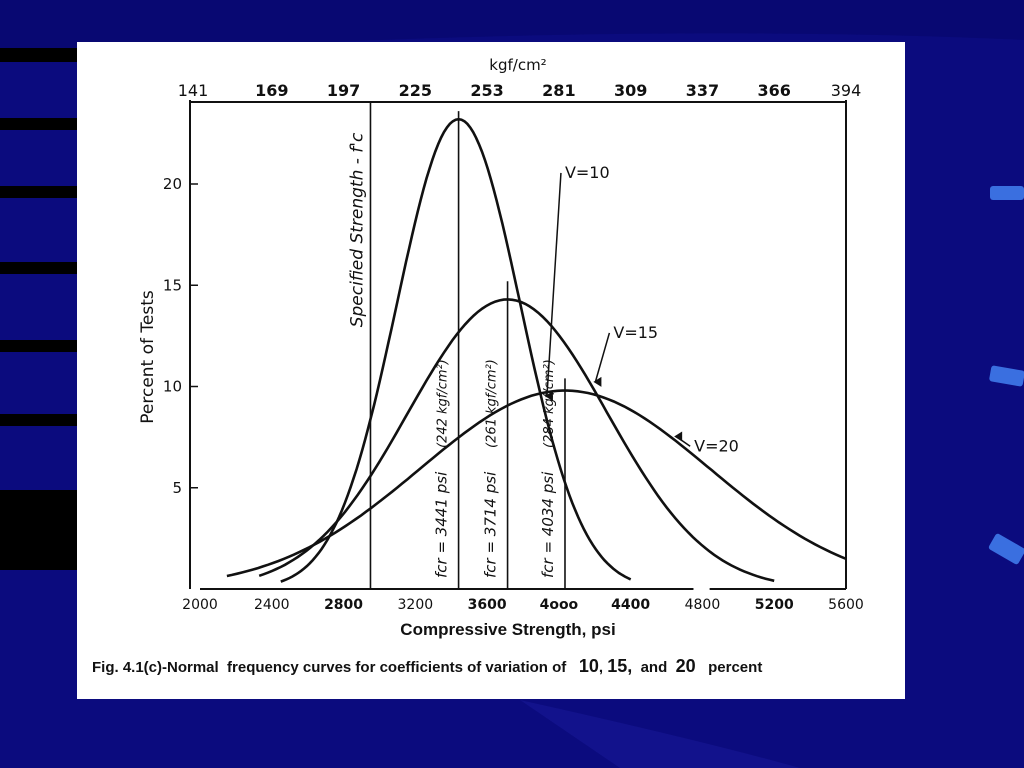 Image resolution: width=1024 pixels, height=768 pixels. Describe the element at coordinates (654, 667) in the screenshot. I see `caption-and: and` at that location.